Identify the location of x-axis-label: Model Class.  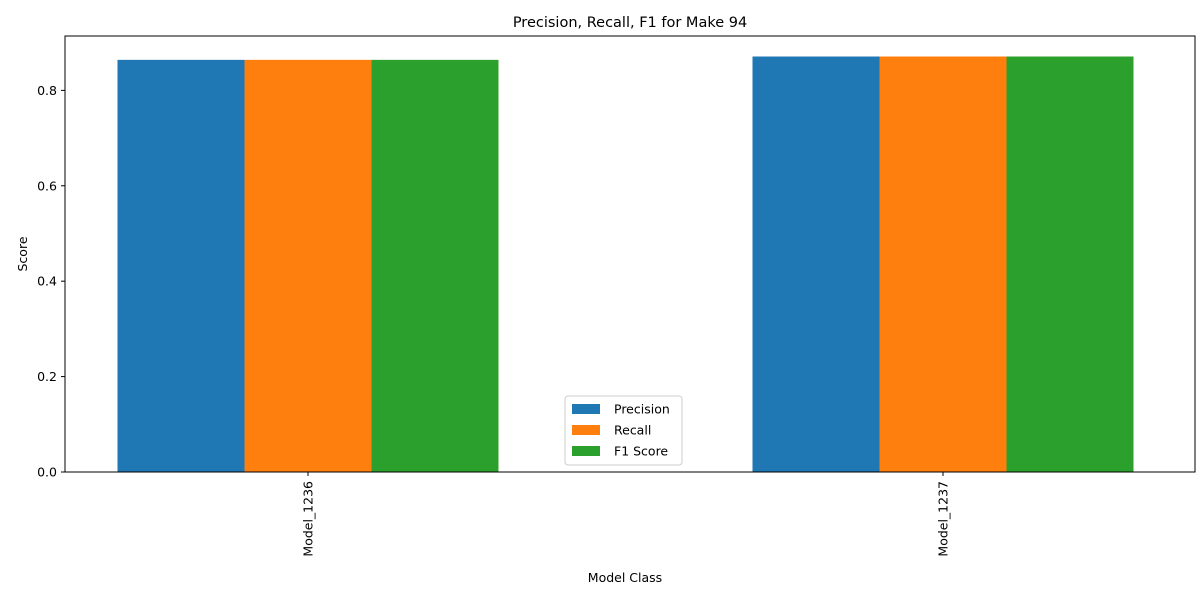
(625, 577).